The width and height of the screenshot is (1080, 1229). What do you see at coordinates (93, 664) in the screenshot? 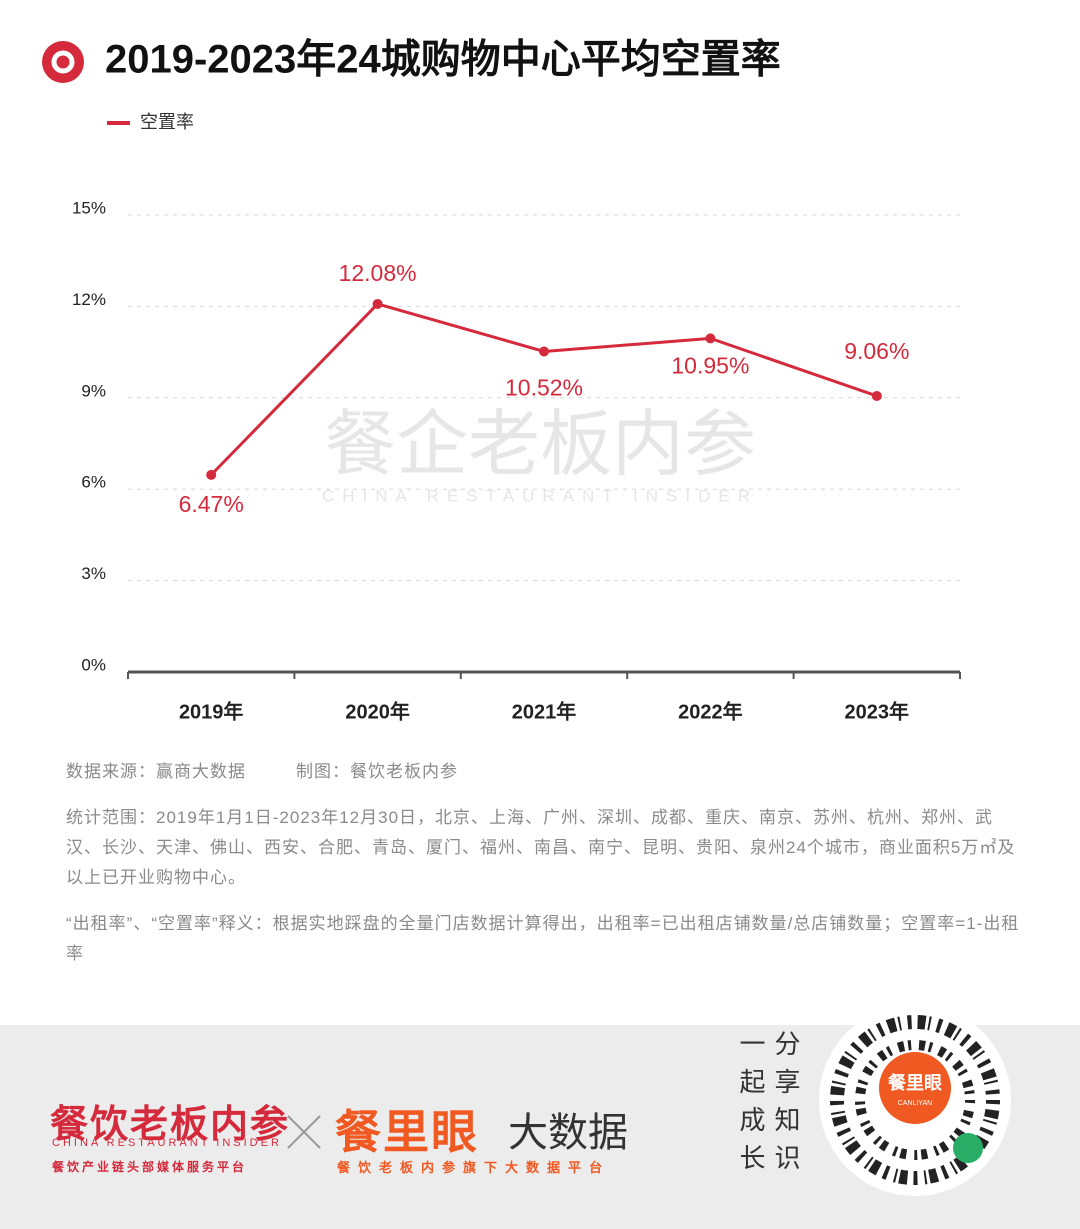
I see `y-tick-label: 0%` at bounding box center [93, 664].